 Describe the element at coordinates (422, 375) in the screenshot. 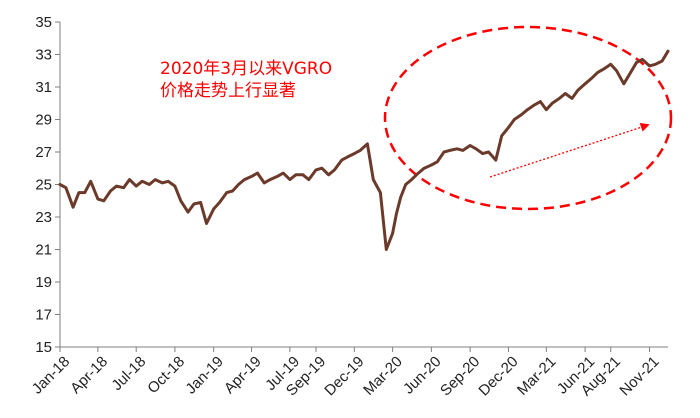

I see `x-tick-label: Jun-20` at that location.